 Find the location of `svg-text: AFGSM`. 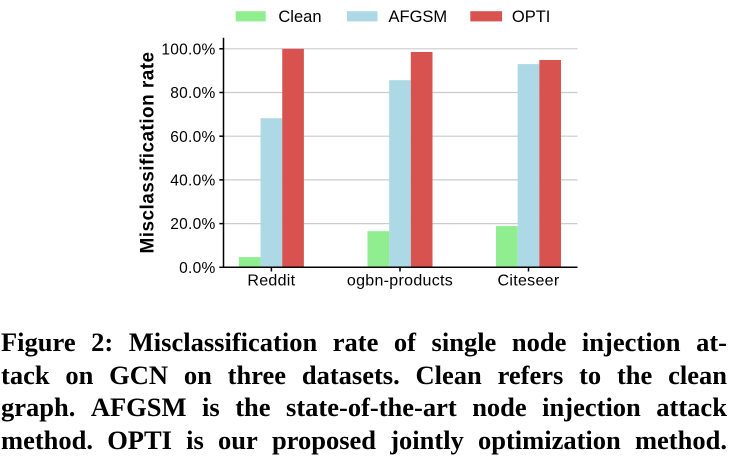

svg-text: AFGSM is located at coordinates (418, 17).